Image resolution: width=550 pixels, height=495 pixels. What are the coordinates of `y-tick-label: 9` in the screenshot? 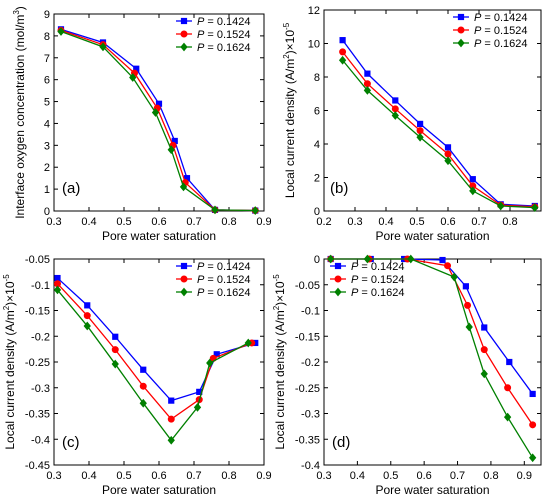 It's located at (47, 15).